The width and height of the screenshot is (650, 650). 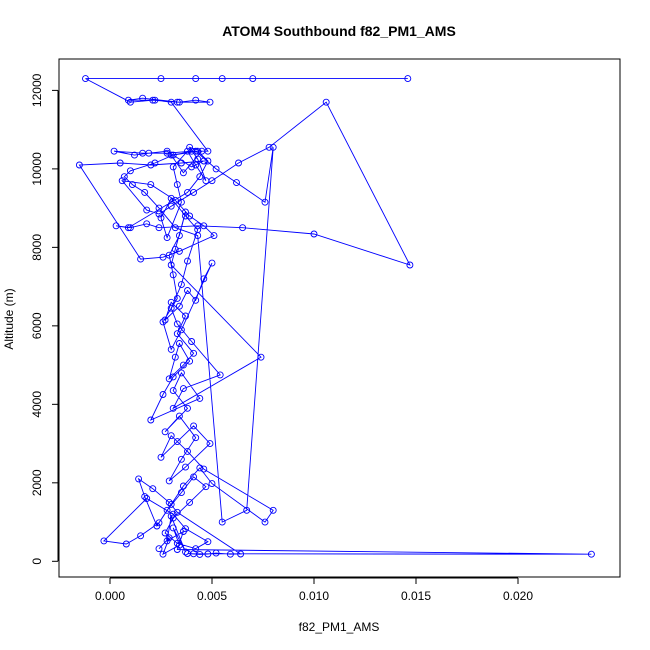 What do you see at coordinates (37, 482) in the screenshot?
I see `y-tick-label: 2000` at bounding box center [37, 482].